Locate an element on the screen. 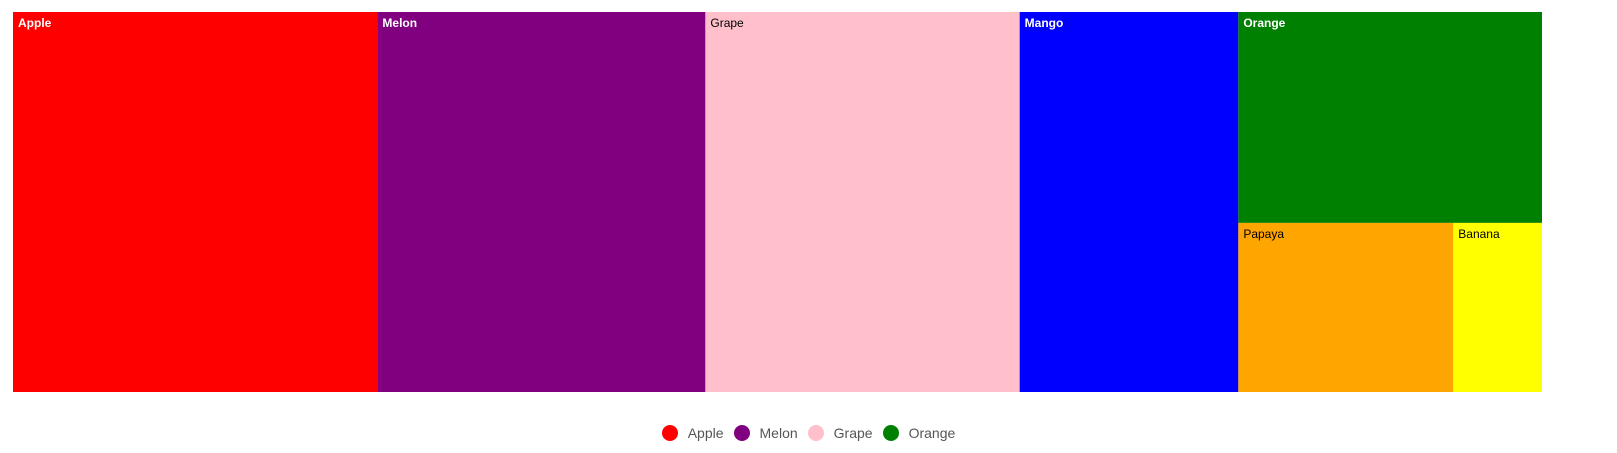 Image resolution: width=1617 pixels, height=453 pixels. legend-item-apple: Apple is located at coordinates (692, 433).